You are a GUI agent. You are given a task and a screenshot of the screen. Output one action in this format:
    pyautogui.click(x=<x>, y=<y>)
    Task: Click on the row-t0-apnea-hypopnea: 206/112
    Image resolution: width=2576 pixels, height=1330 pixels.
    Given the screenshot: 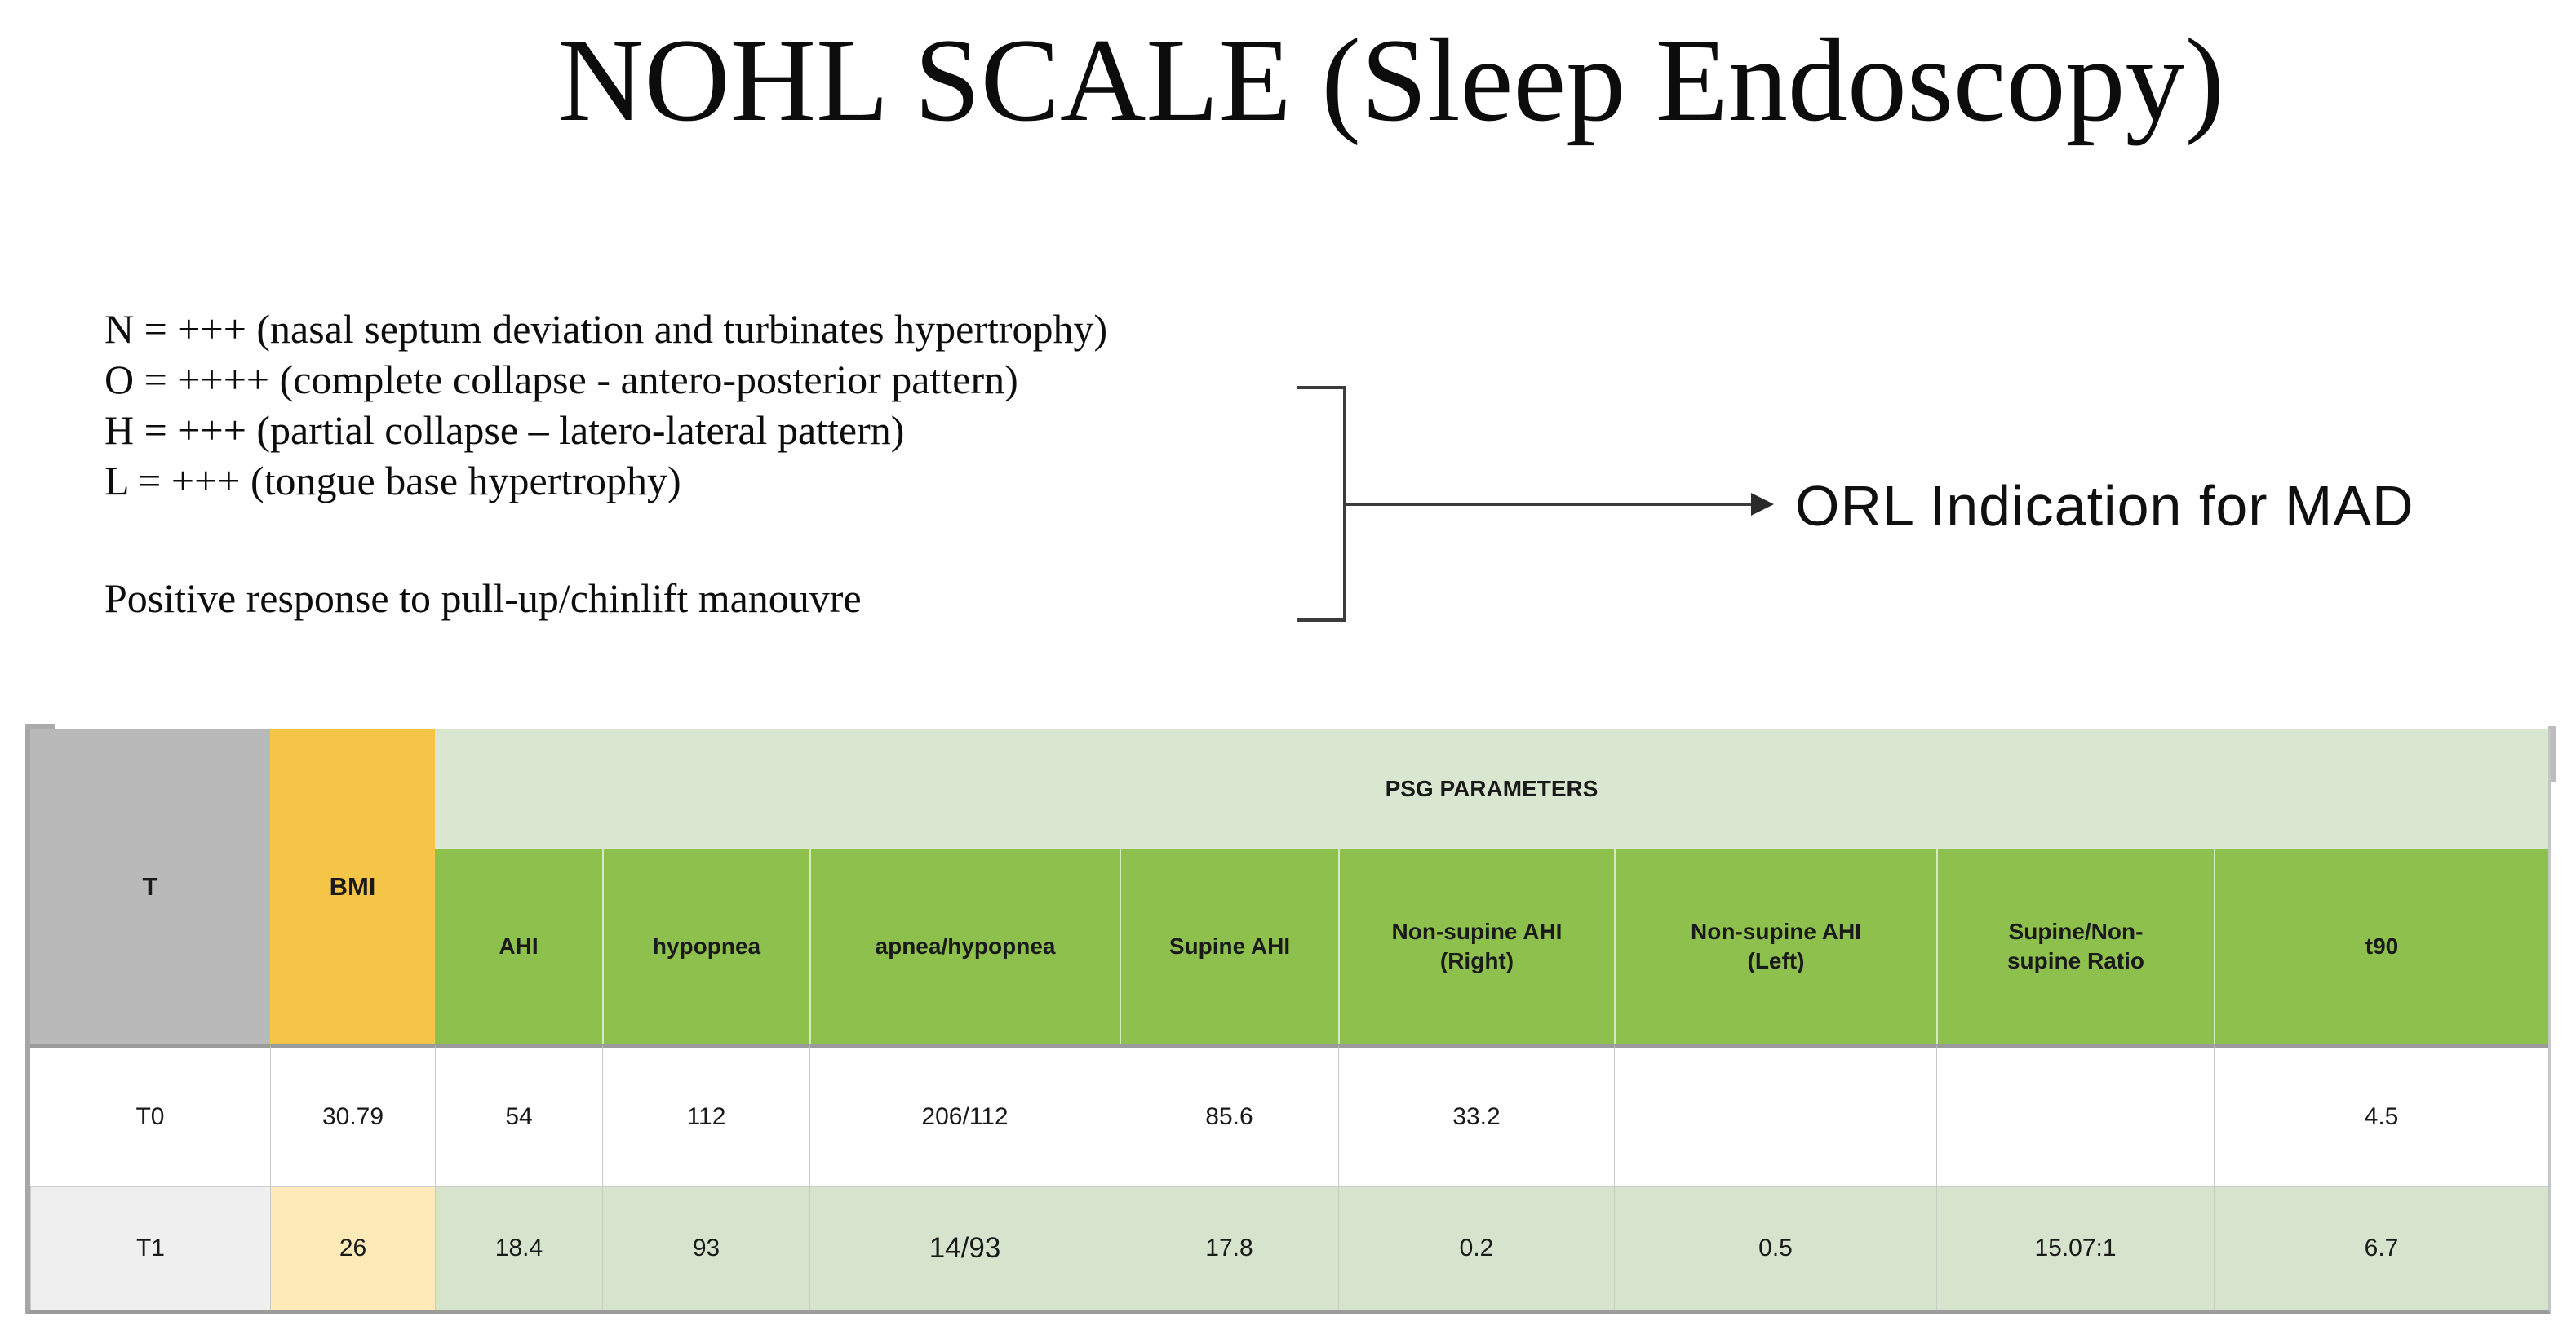 What is the action you would take?
    pyautogui.click(x=964, y=1115)
    